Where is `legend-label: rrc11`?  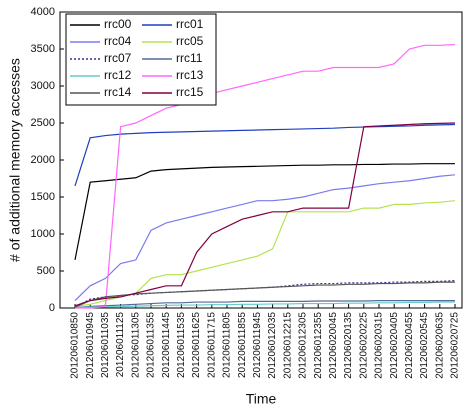
legend-label: rrc11 is located at coordinates (189, 58).